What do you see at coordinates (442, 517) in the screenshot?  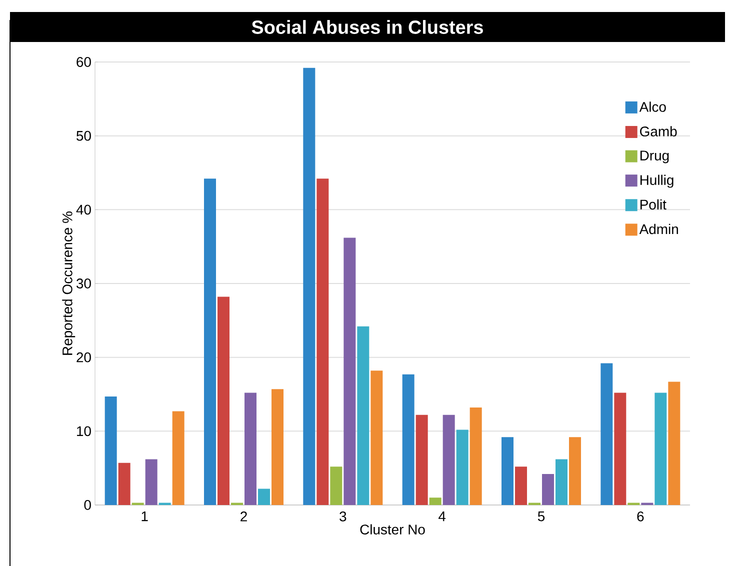 I see `x-tick-label: 4` at bounding box center [442, 517].